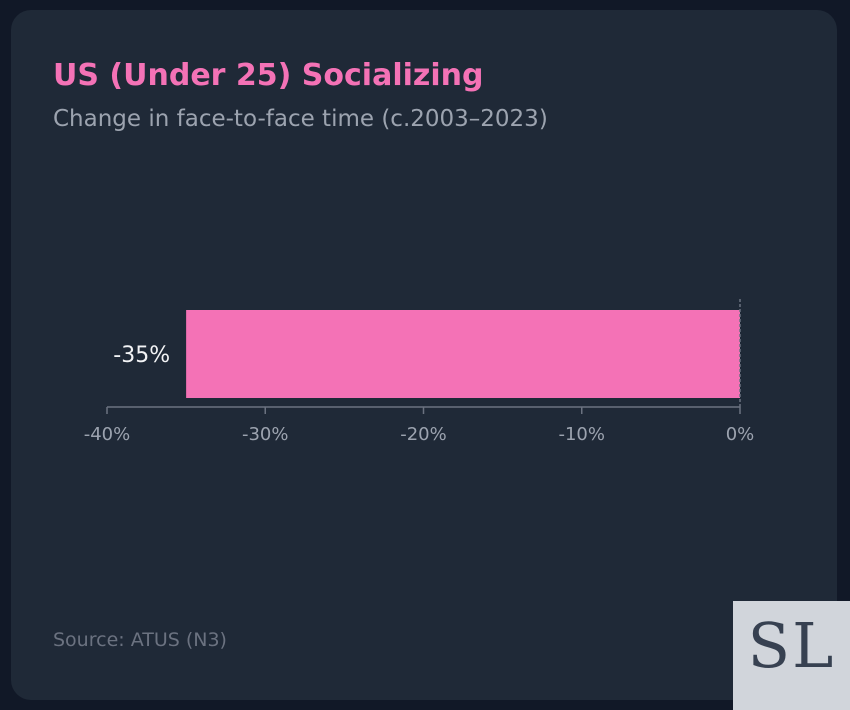 This screenshot has height=710, width=850. What do you see at coordinates (268, 75) in the screenshot?
I see `chart-title: US (Under 25) Socializing` at bounding box center [268, 75].